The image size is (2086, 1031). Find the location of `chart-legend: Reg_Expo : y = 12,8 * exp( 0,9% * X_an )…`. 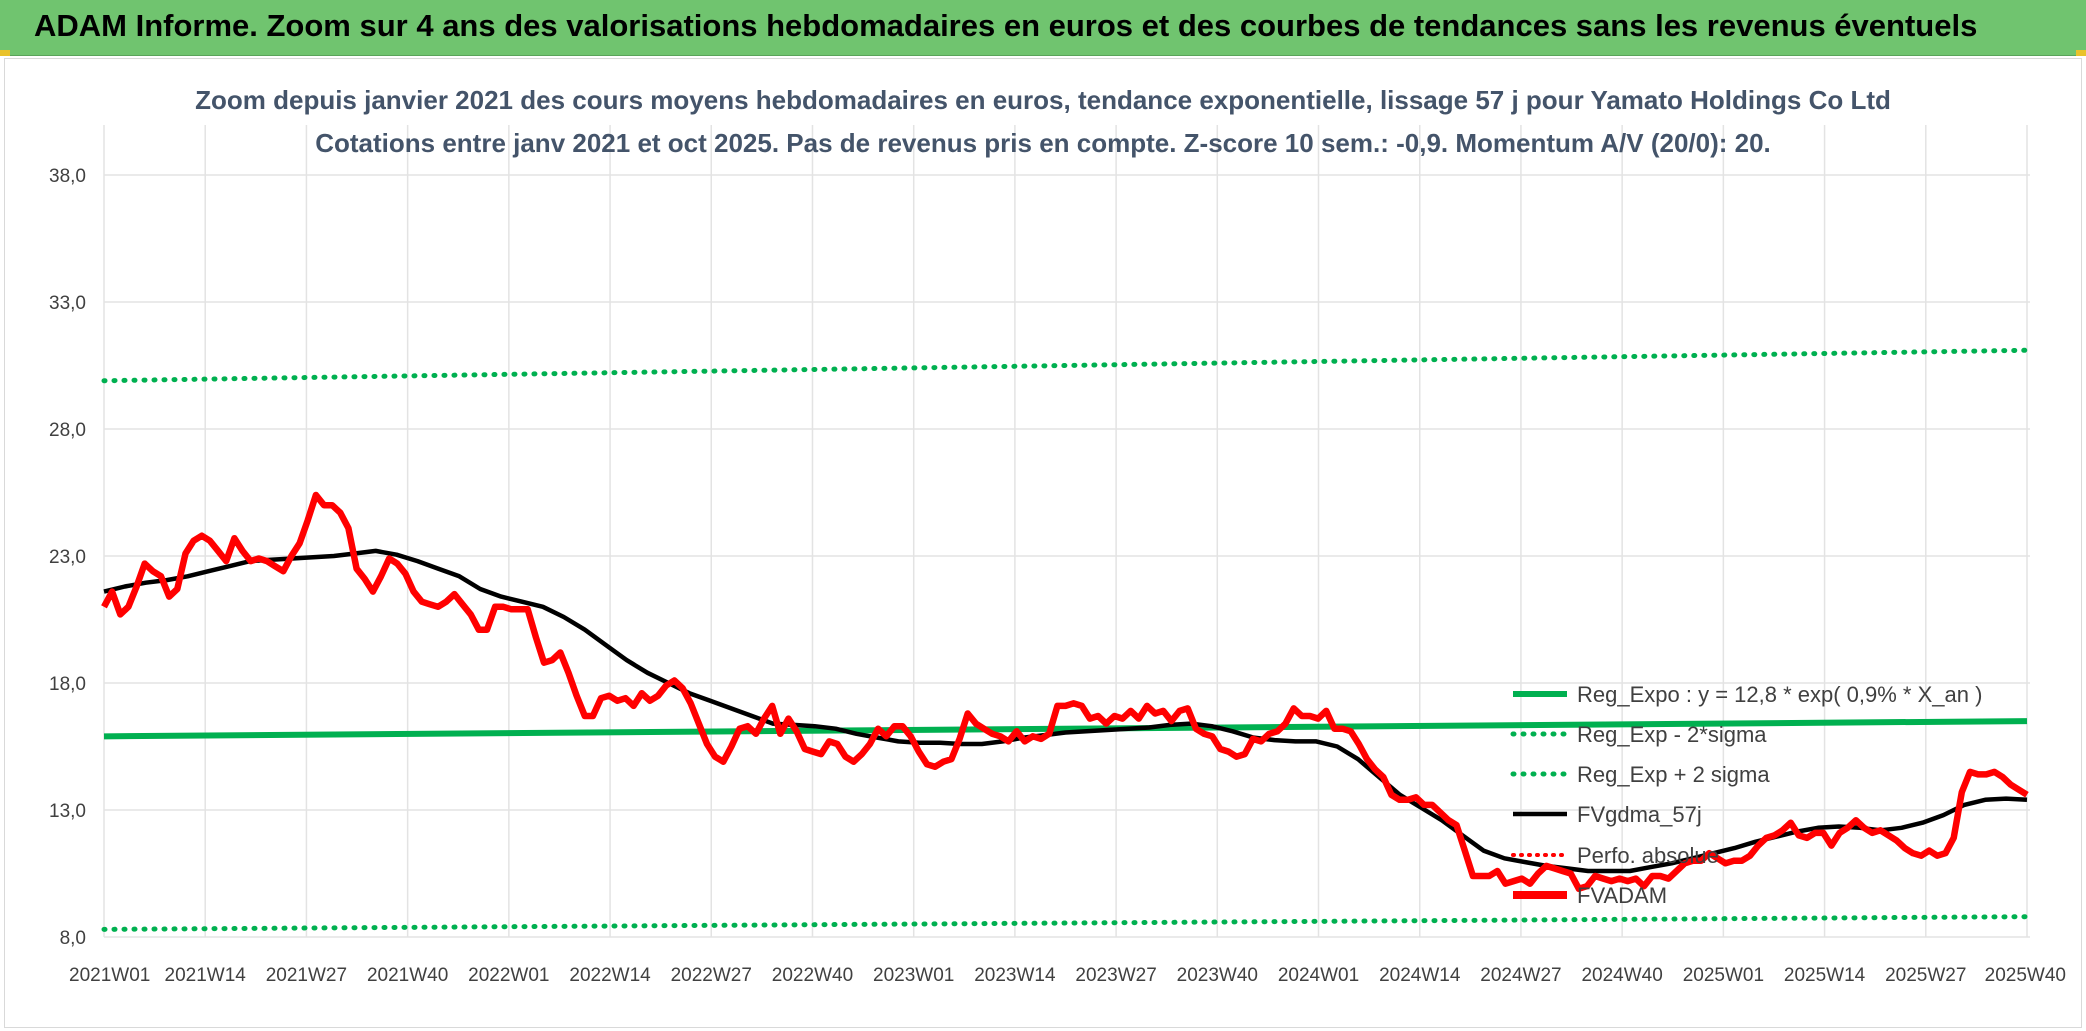

chart-legend: Reg_Expo : y = 12,8 * exp( 0,9% * X_an )… is located at coordinates (1746, 795).